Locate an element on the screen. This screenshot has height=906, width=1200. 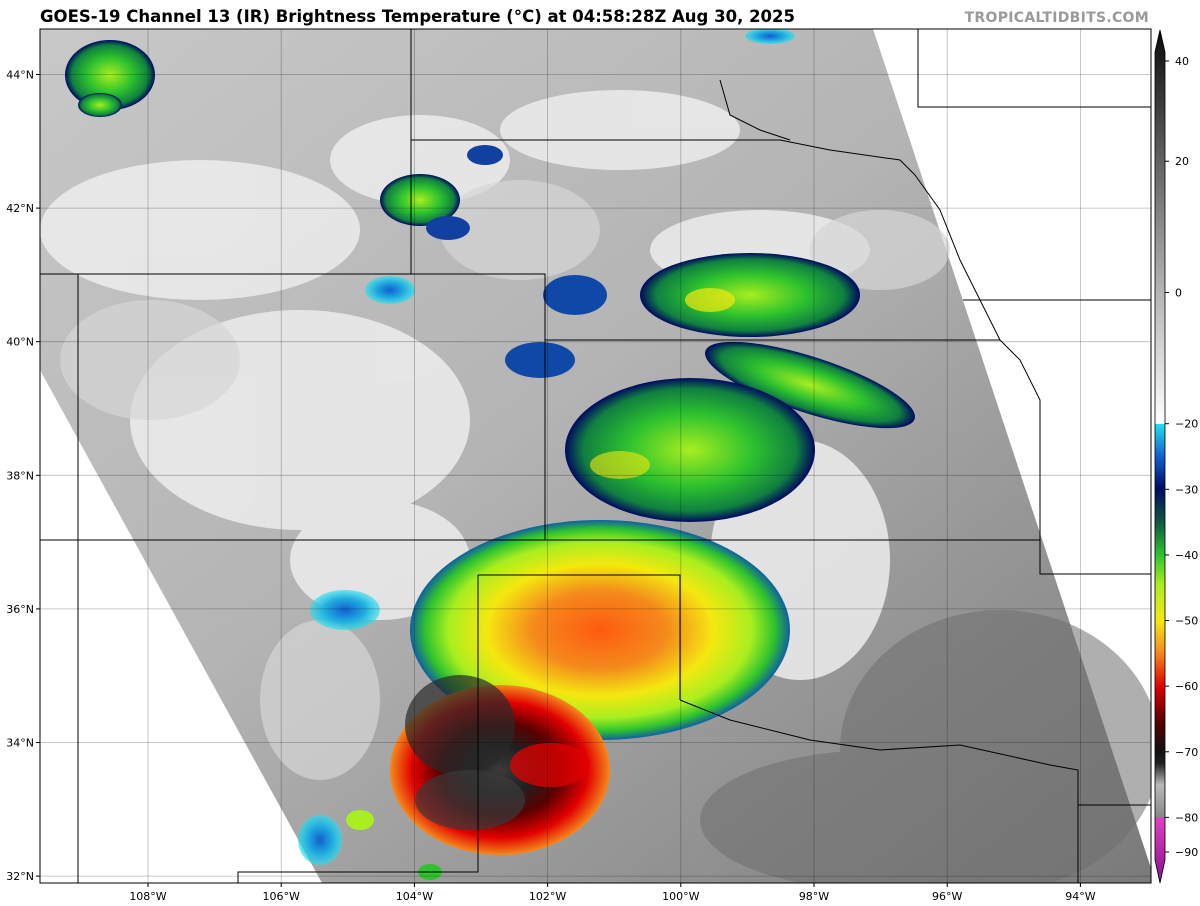
colorbar-ticks: 40 20 0 −20 −30 −40 −50 −60 −70 −80 −90 is located at coordinates (1181, 457).